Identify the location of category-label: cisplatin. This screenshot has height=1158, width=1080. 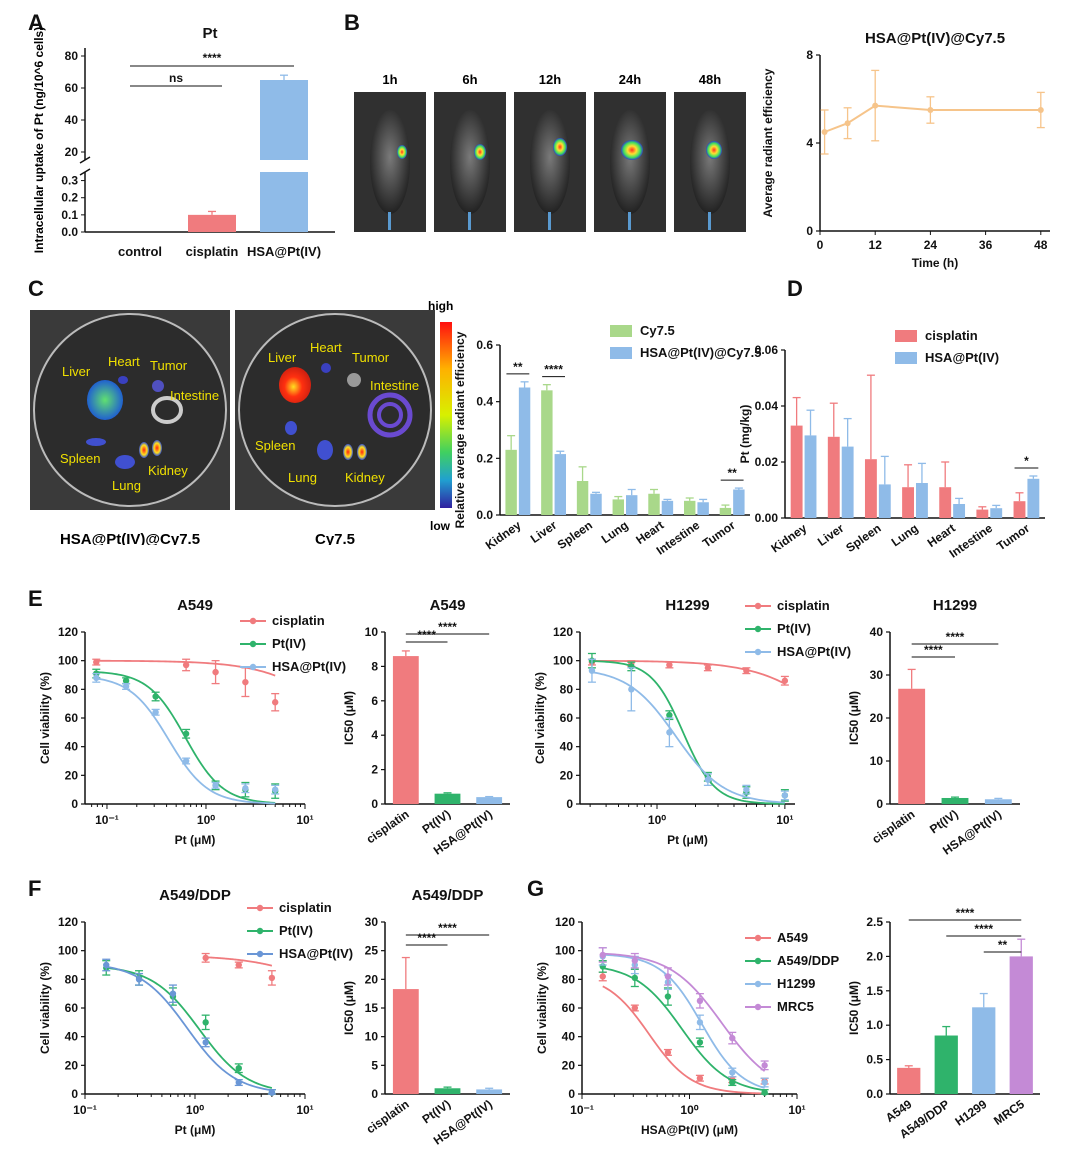
(212, 251).